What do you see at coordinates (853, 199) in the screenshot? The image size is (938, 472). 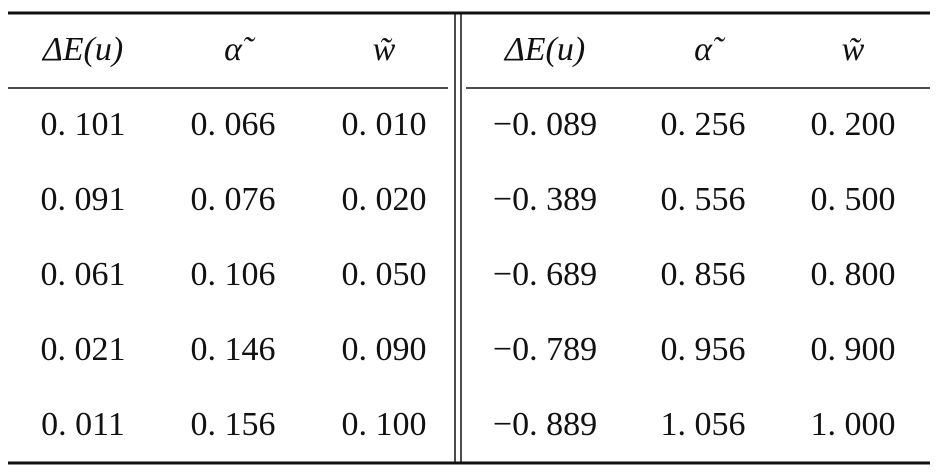 I see `cell: 0. 500` at bounding box center [853, 199].